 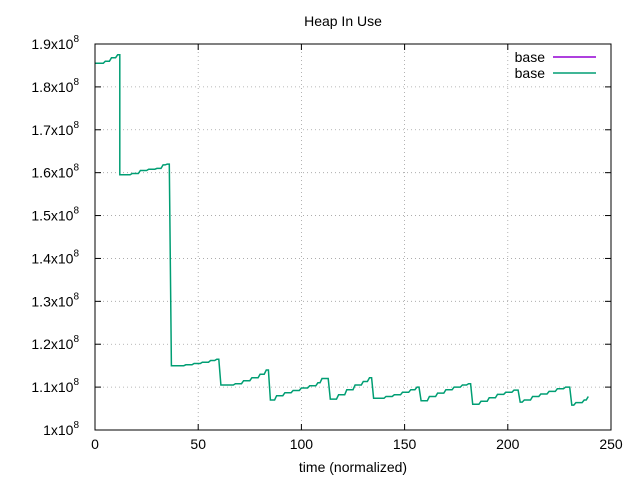 What do you see at coordinates (611, 444) in the screenshot?
I see `x-tick-label: 250` at bounding box center [611, 444].